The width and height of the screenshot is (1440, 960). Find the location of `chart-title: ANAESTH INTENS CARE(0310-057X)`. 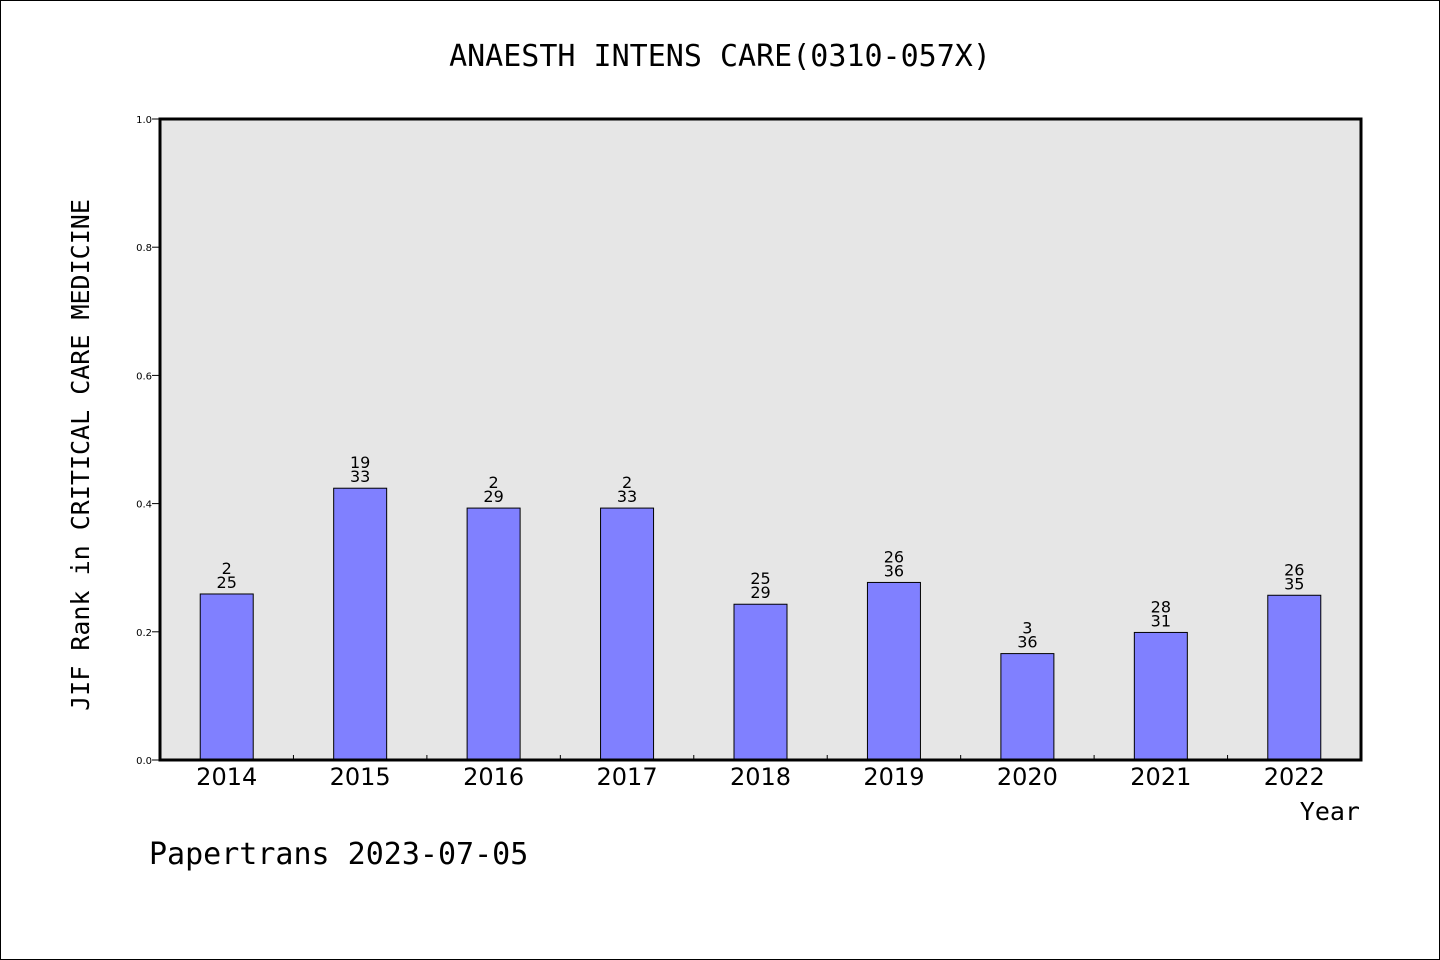

chart-title: ANAESTH INTENS CARE(0310-057X) is located at coordinates (720, 56).